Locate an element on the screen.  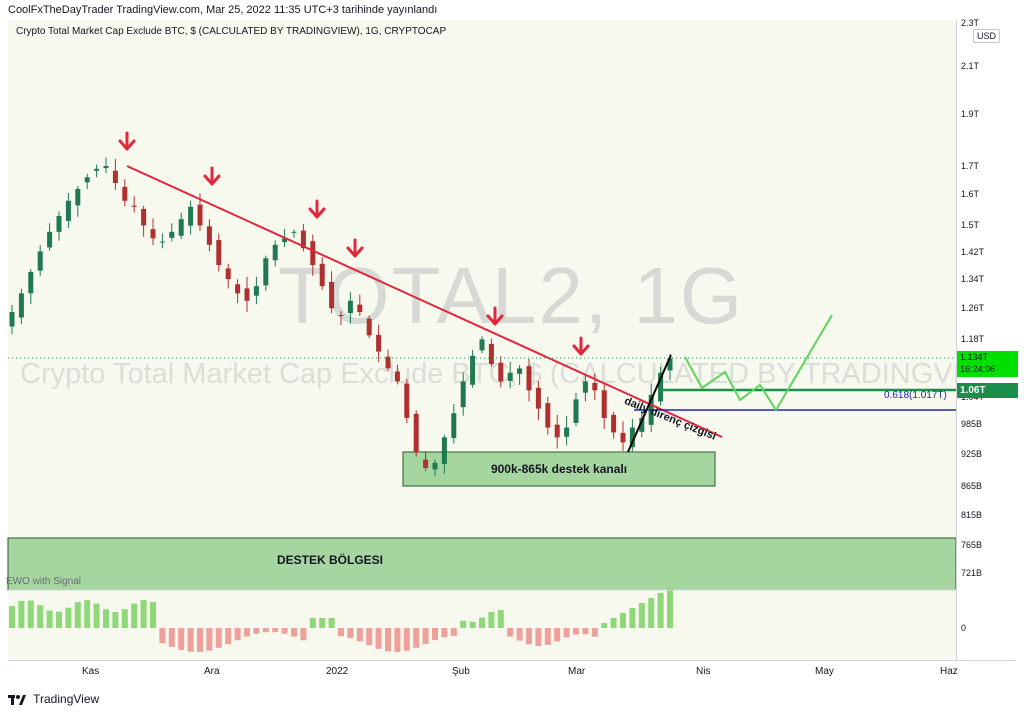
time-tick: Haz is located at coordinates (949, 671).